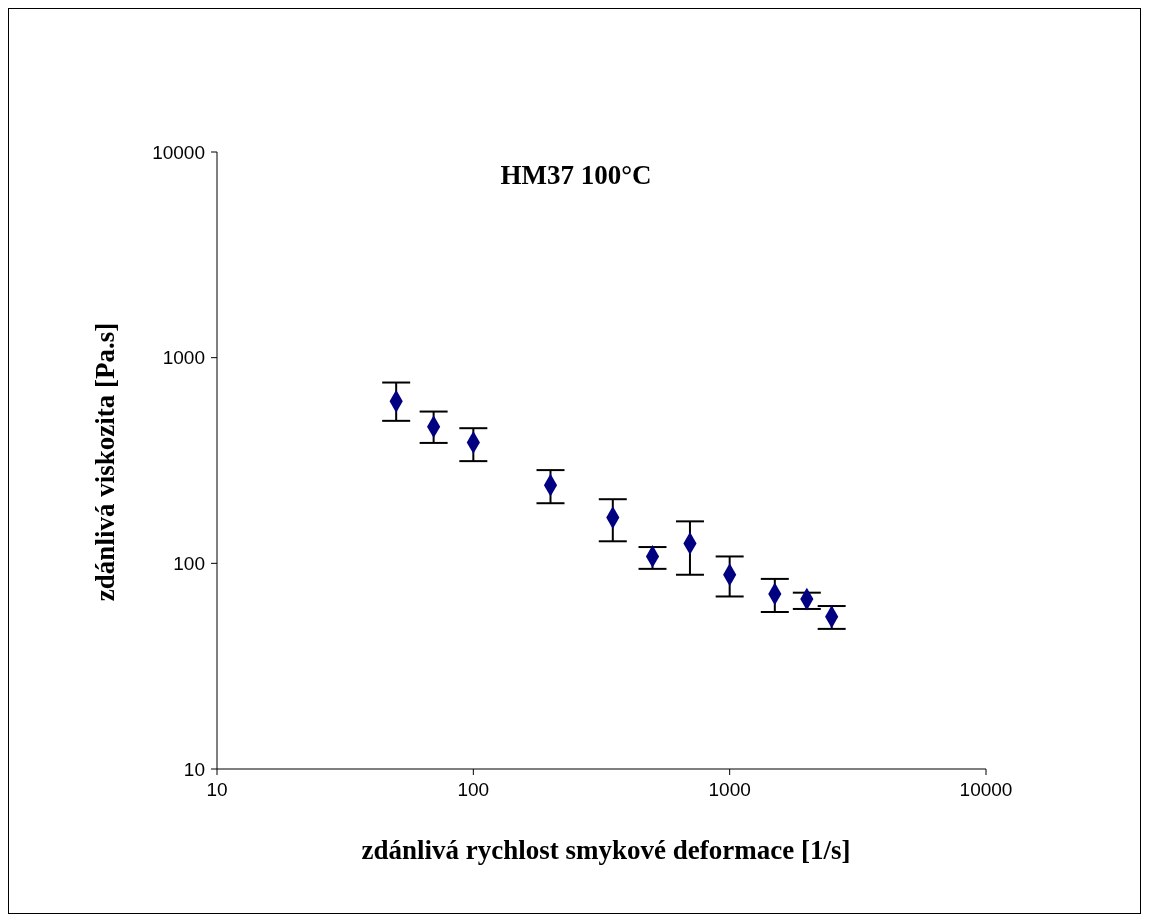  Describe the element at coordinates (576, 175) in the screenshot. I see `chart-title: HM37 100°C` at that location.